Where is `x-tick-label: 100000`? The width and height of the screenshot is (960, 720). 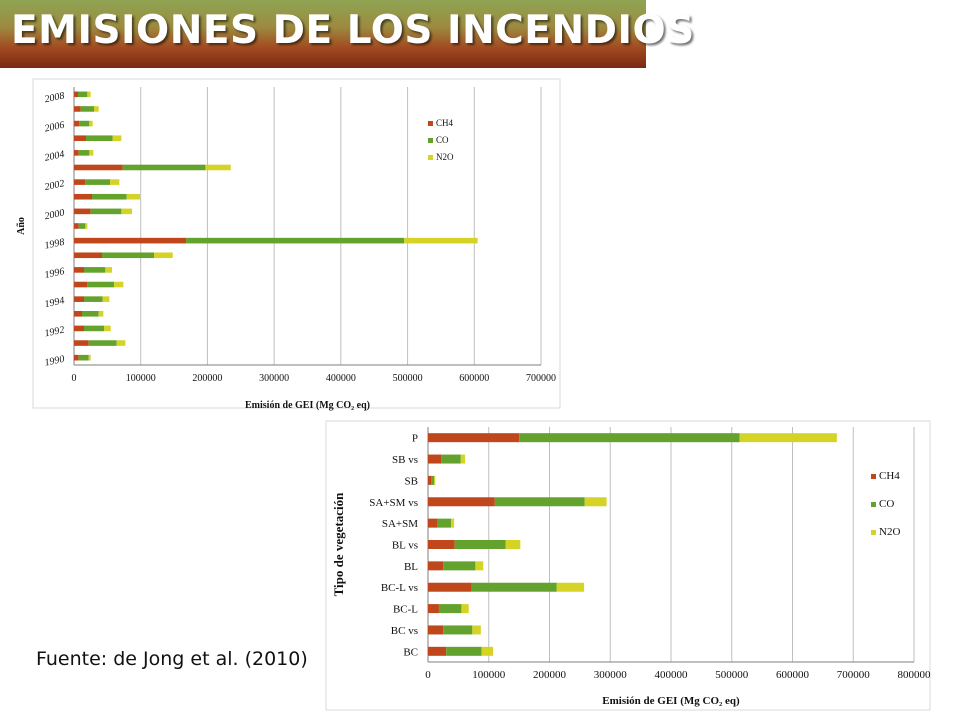 x-tick-label: 100000 is located at coordinates (141, 378).